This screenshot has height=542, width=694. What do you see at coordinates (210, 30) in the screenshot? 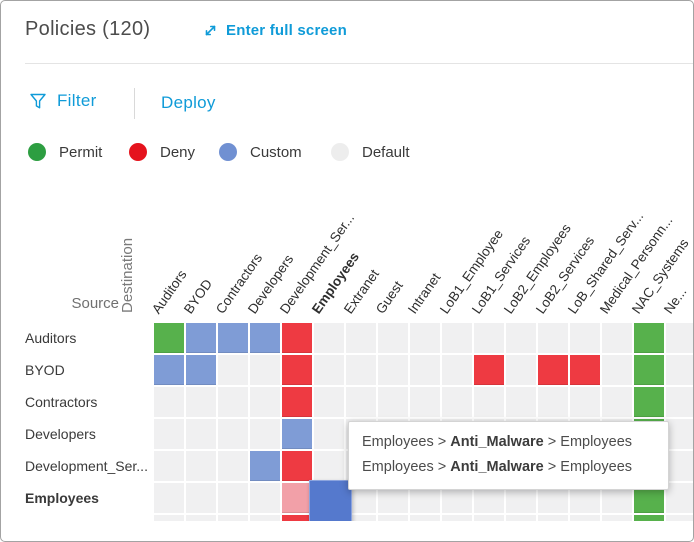
I see `fullscreen-expand-icon` at bounding box center [210, 30].